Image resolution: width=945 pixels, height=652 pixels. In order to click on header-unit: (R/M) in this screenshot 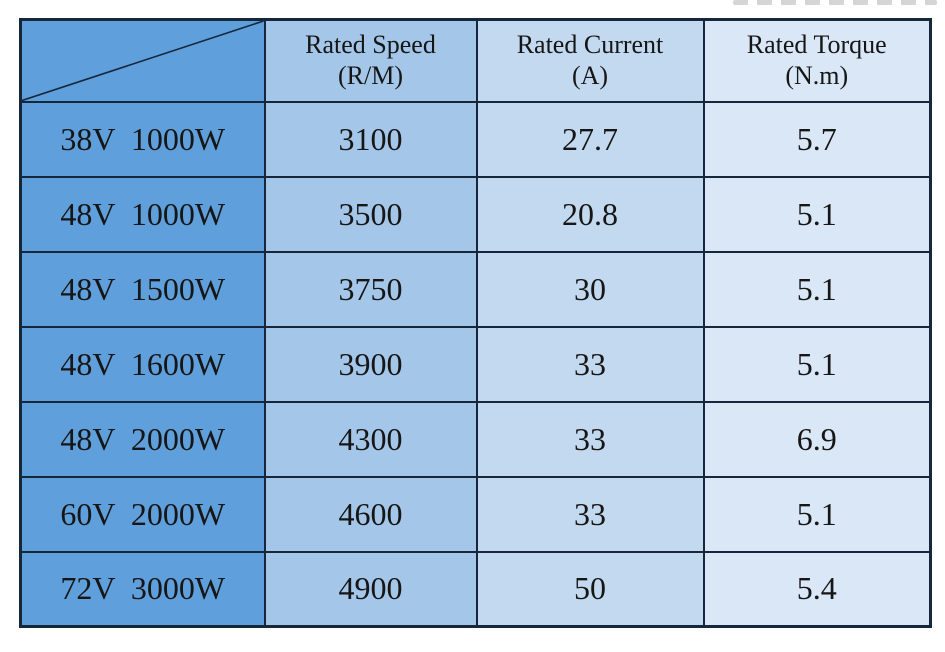, I will do `click(370, 75)`.